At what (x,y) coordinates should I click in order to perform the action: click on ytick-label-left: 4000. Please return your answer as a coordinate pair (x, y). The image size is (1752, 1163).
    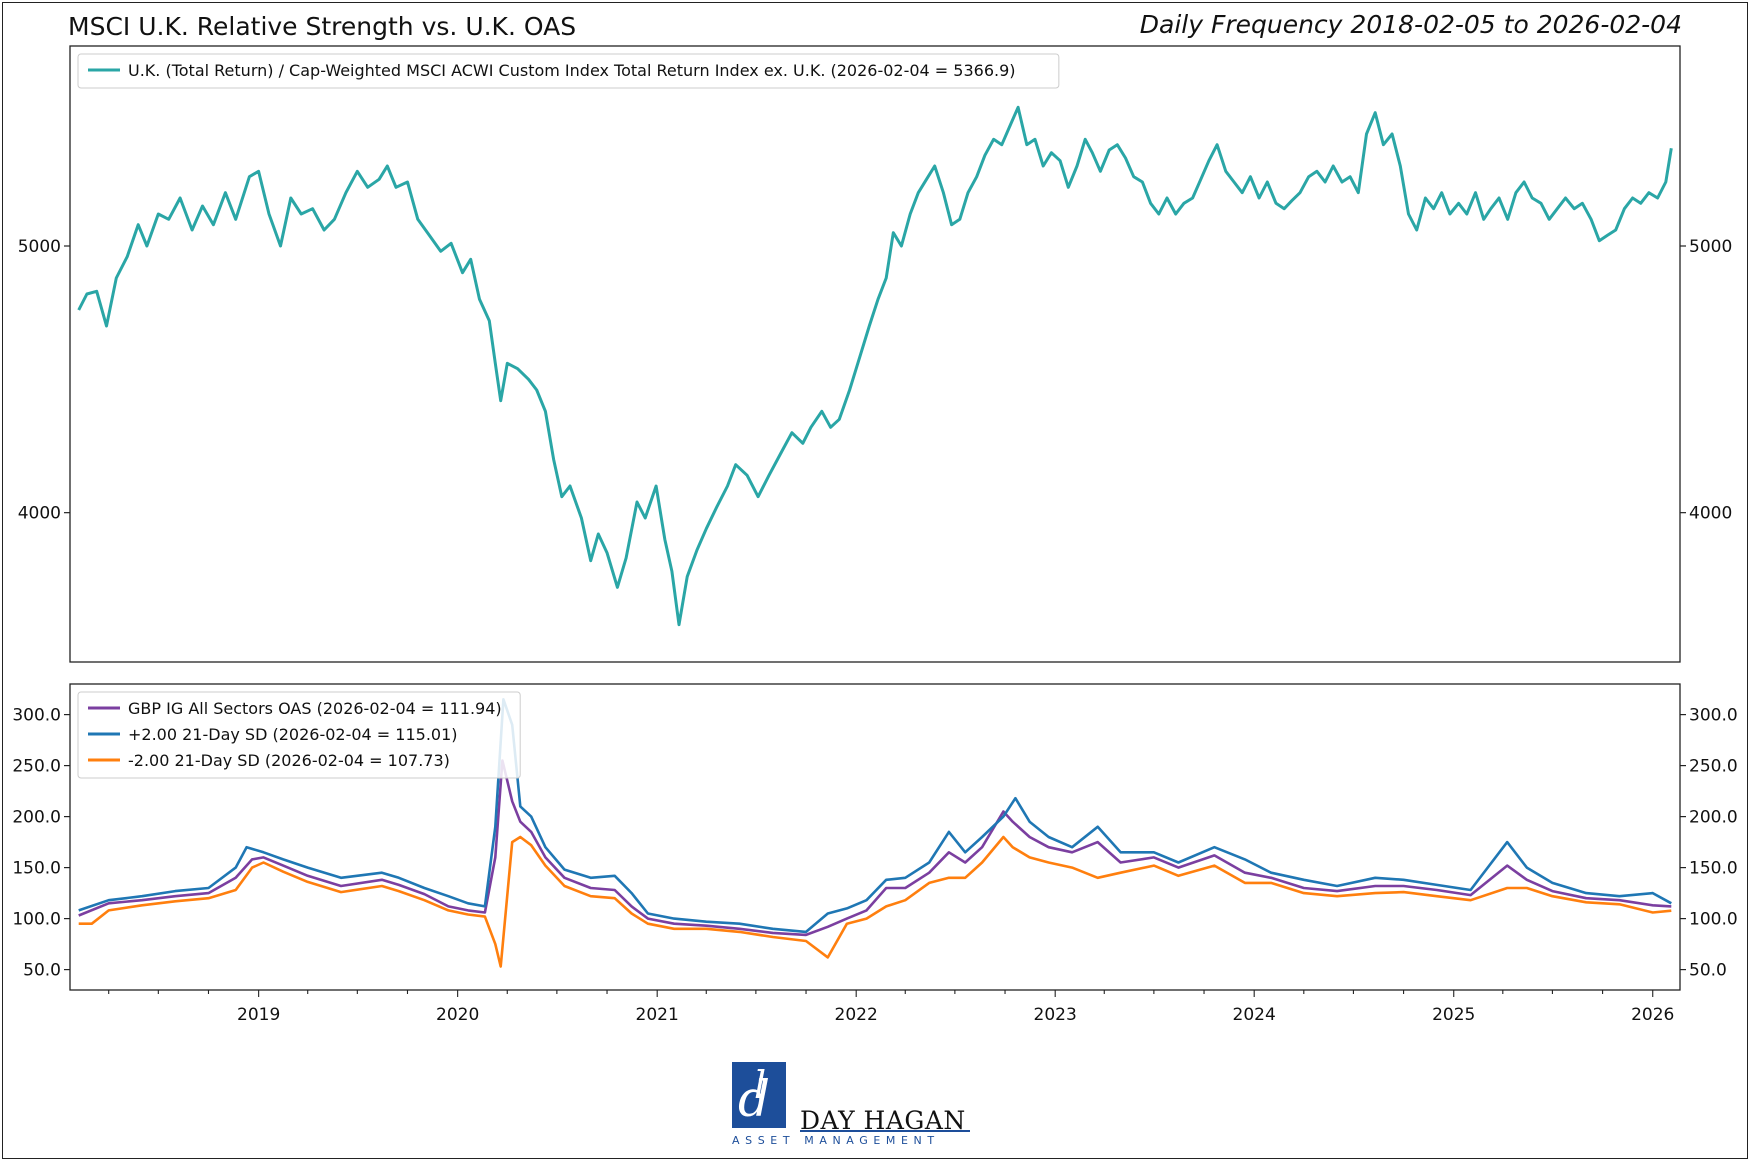
    Looking at the image, I should click on (39, 514).